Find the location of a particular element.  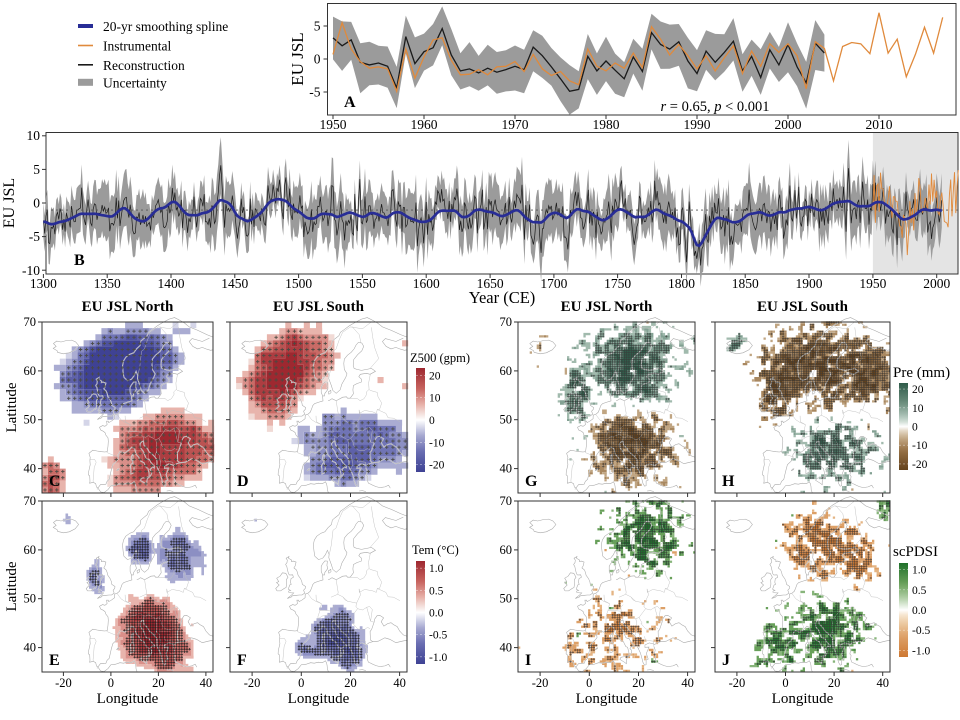

svg-text: G is located at coordinates (531, 481).